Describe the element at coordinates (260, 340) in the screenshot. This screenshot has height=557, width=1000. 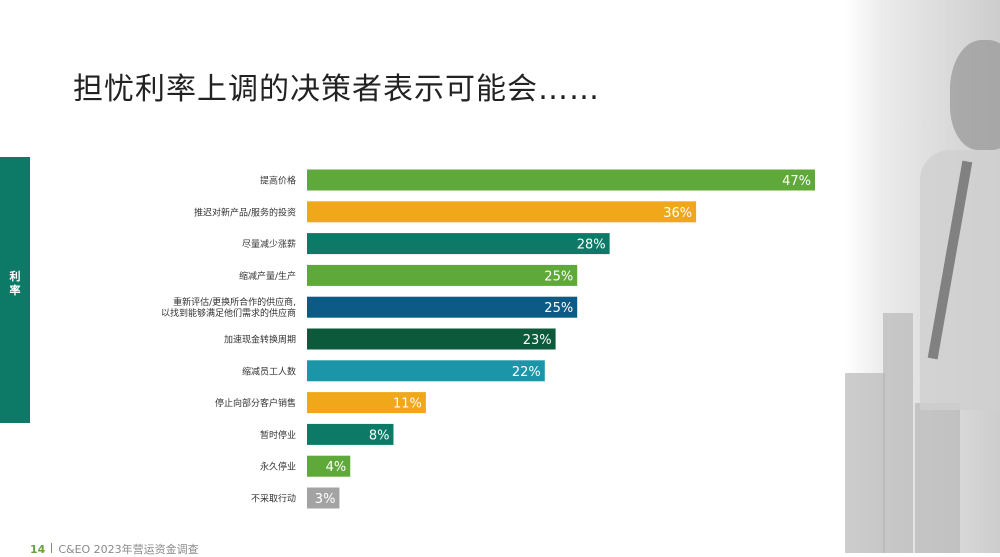
I see `category-label: 加速现金转换周期` at that location.